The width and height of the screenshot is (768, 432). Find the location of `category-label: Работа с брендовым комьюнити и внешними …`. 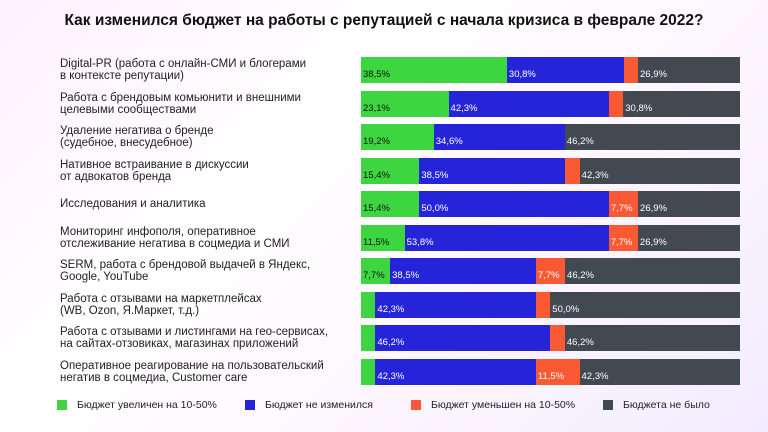

category-label: Работа с брендовым комьюнити и внешними … is located at coordinates (180, 103).